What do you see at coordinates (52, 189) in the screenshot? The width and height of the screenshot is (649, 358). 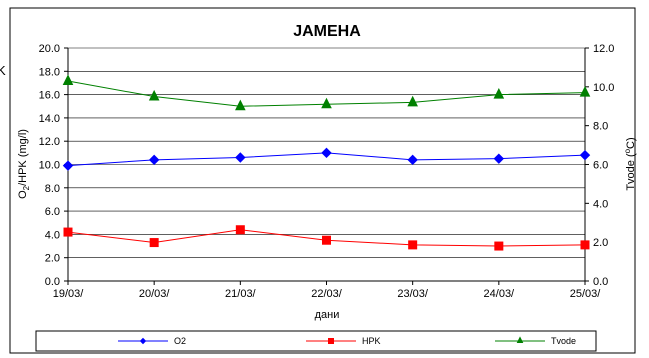 I see `left-tick-label-4: 8.0` at bounding box center [52, 189].